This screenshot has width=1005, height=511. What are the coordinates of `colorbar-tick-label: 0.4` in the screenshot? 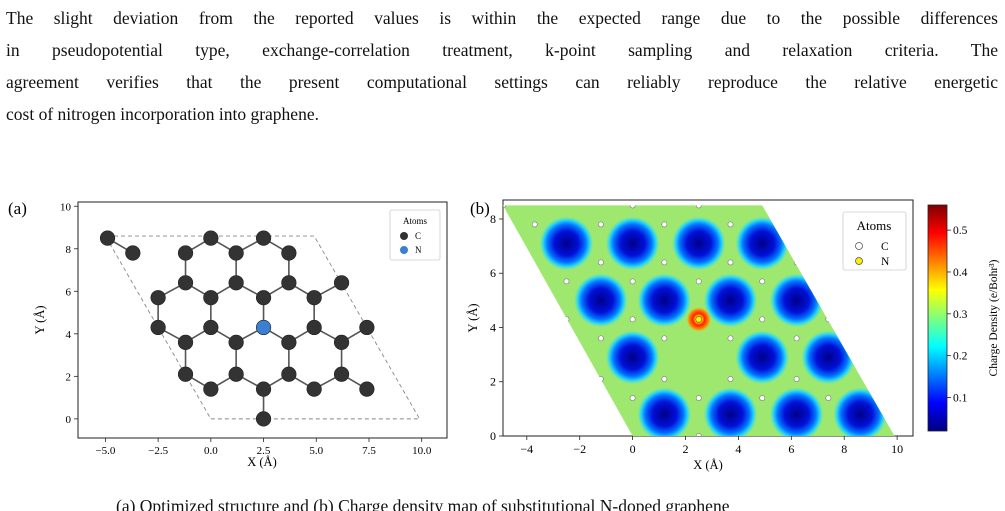 It's located at (960, 273).